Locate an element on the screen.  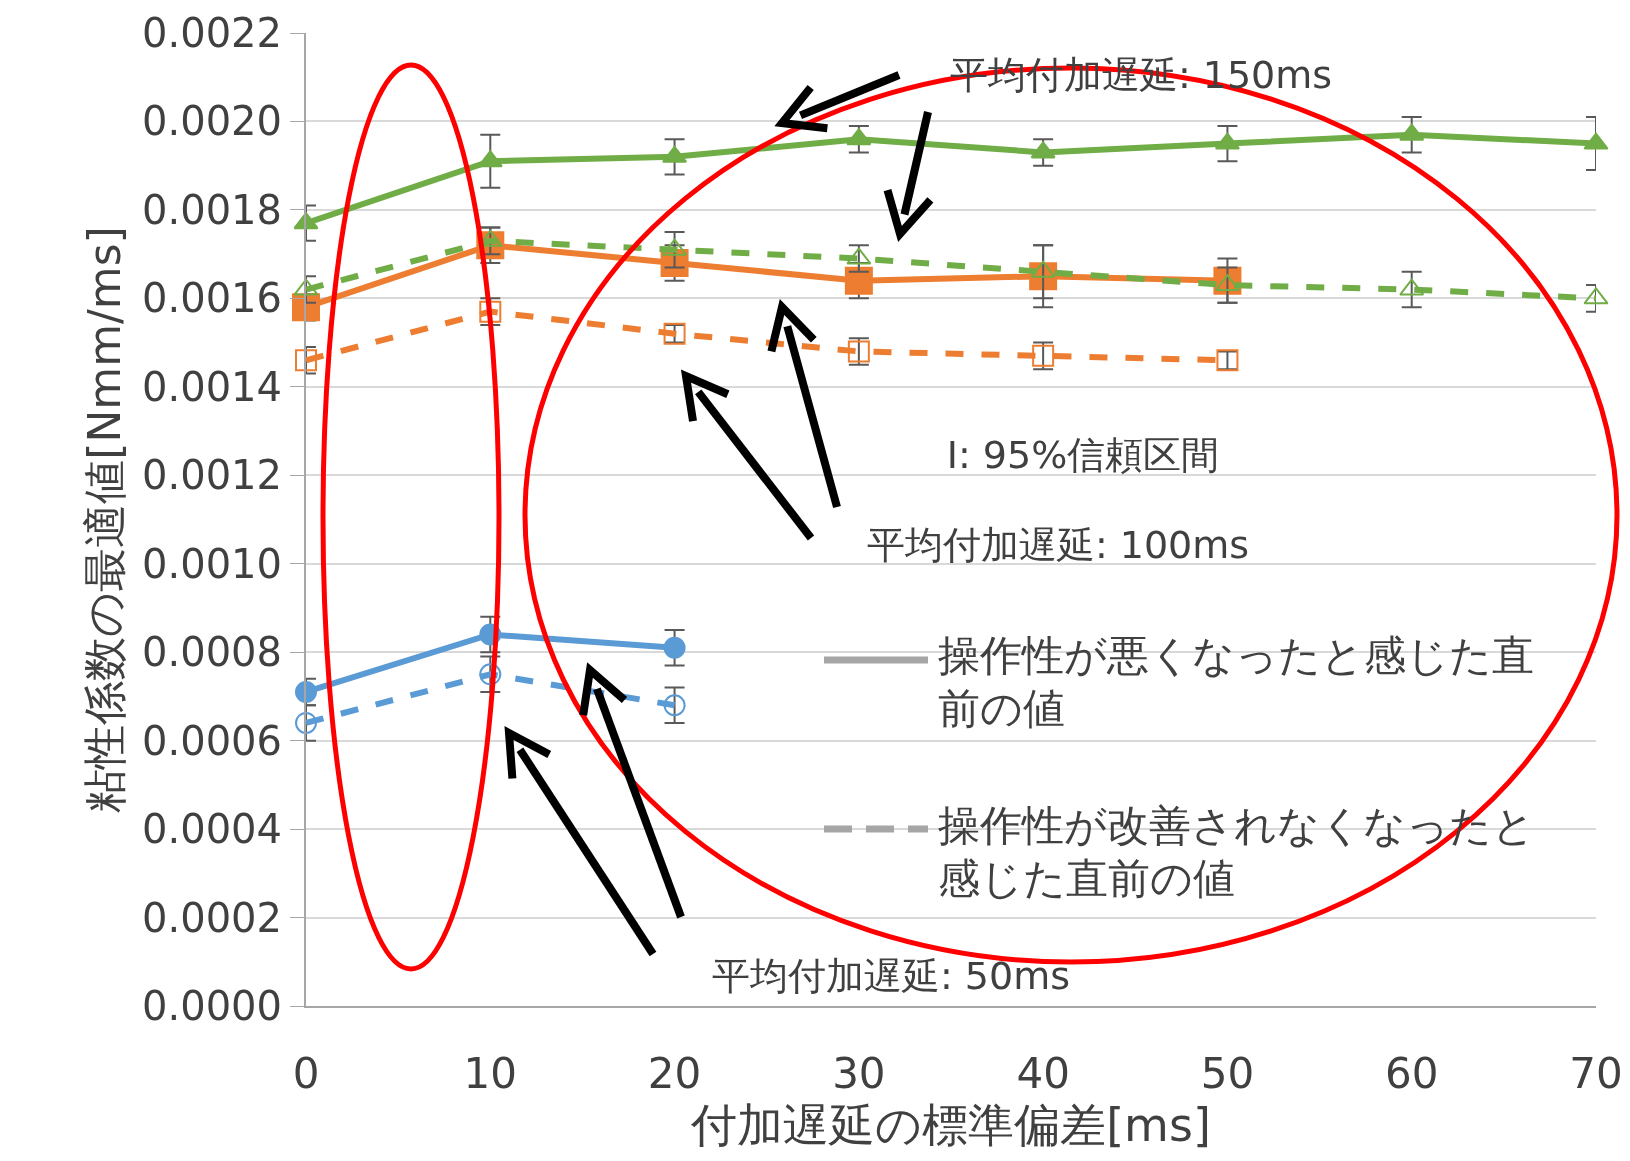
y-tick-label: 0.0010 is located at coordinates (212, 563).